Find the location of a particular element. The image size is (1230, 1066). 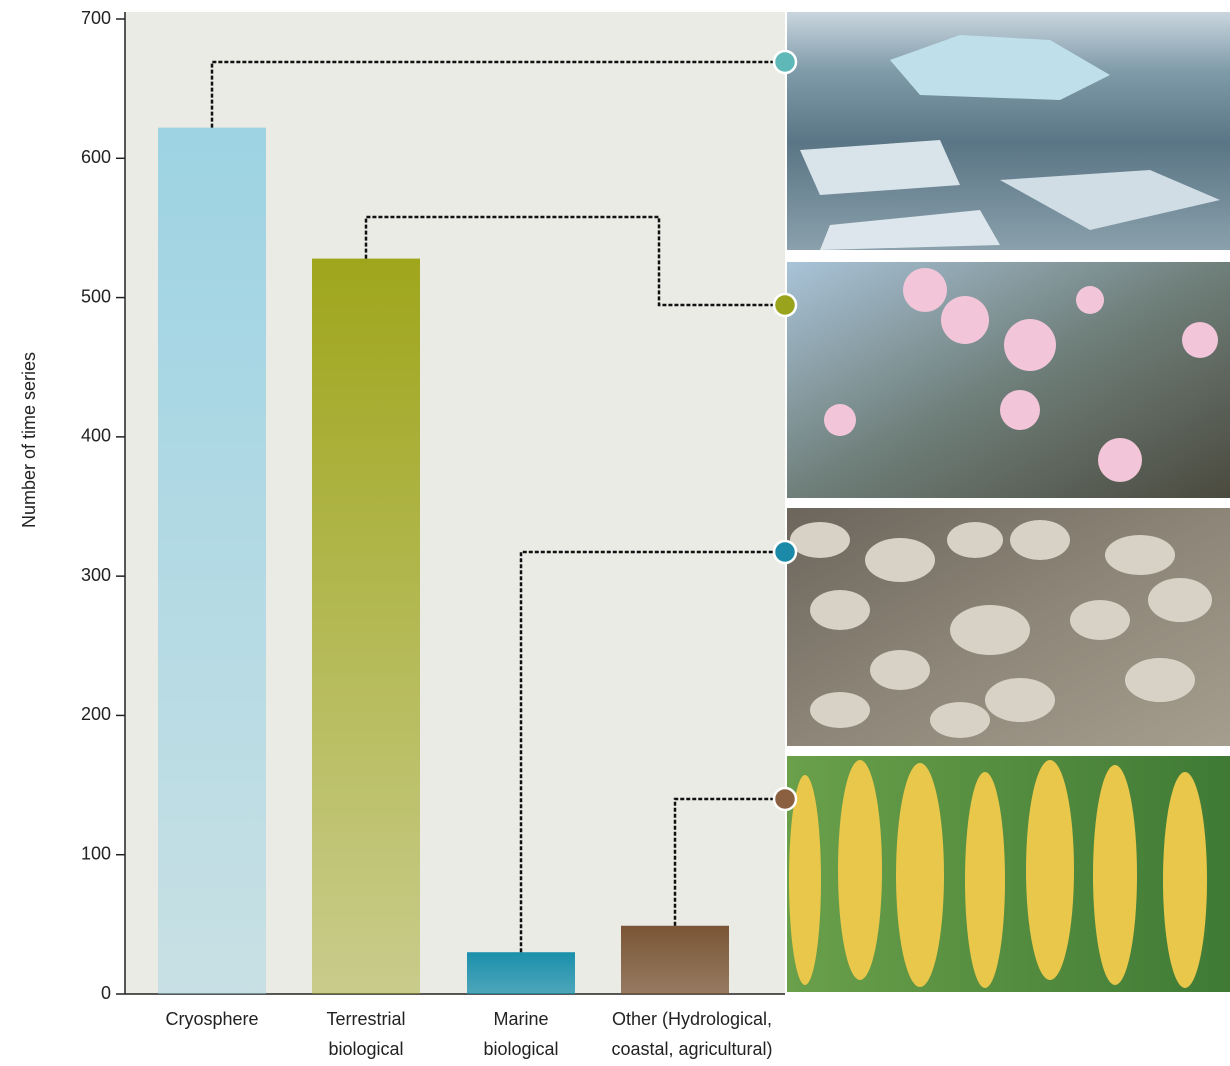

x-tick-label: Terrestrial biological is located at coordinates (366, 1034).